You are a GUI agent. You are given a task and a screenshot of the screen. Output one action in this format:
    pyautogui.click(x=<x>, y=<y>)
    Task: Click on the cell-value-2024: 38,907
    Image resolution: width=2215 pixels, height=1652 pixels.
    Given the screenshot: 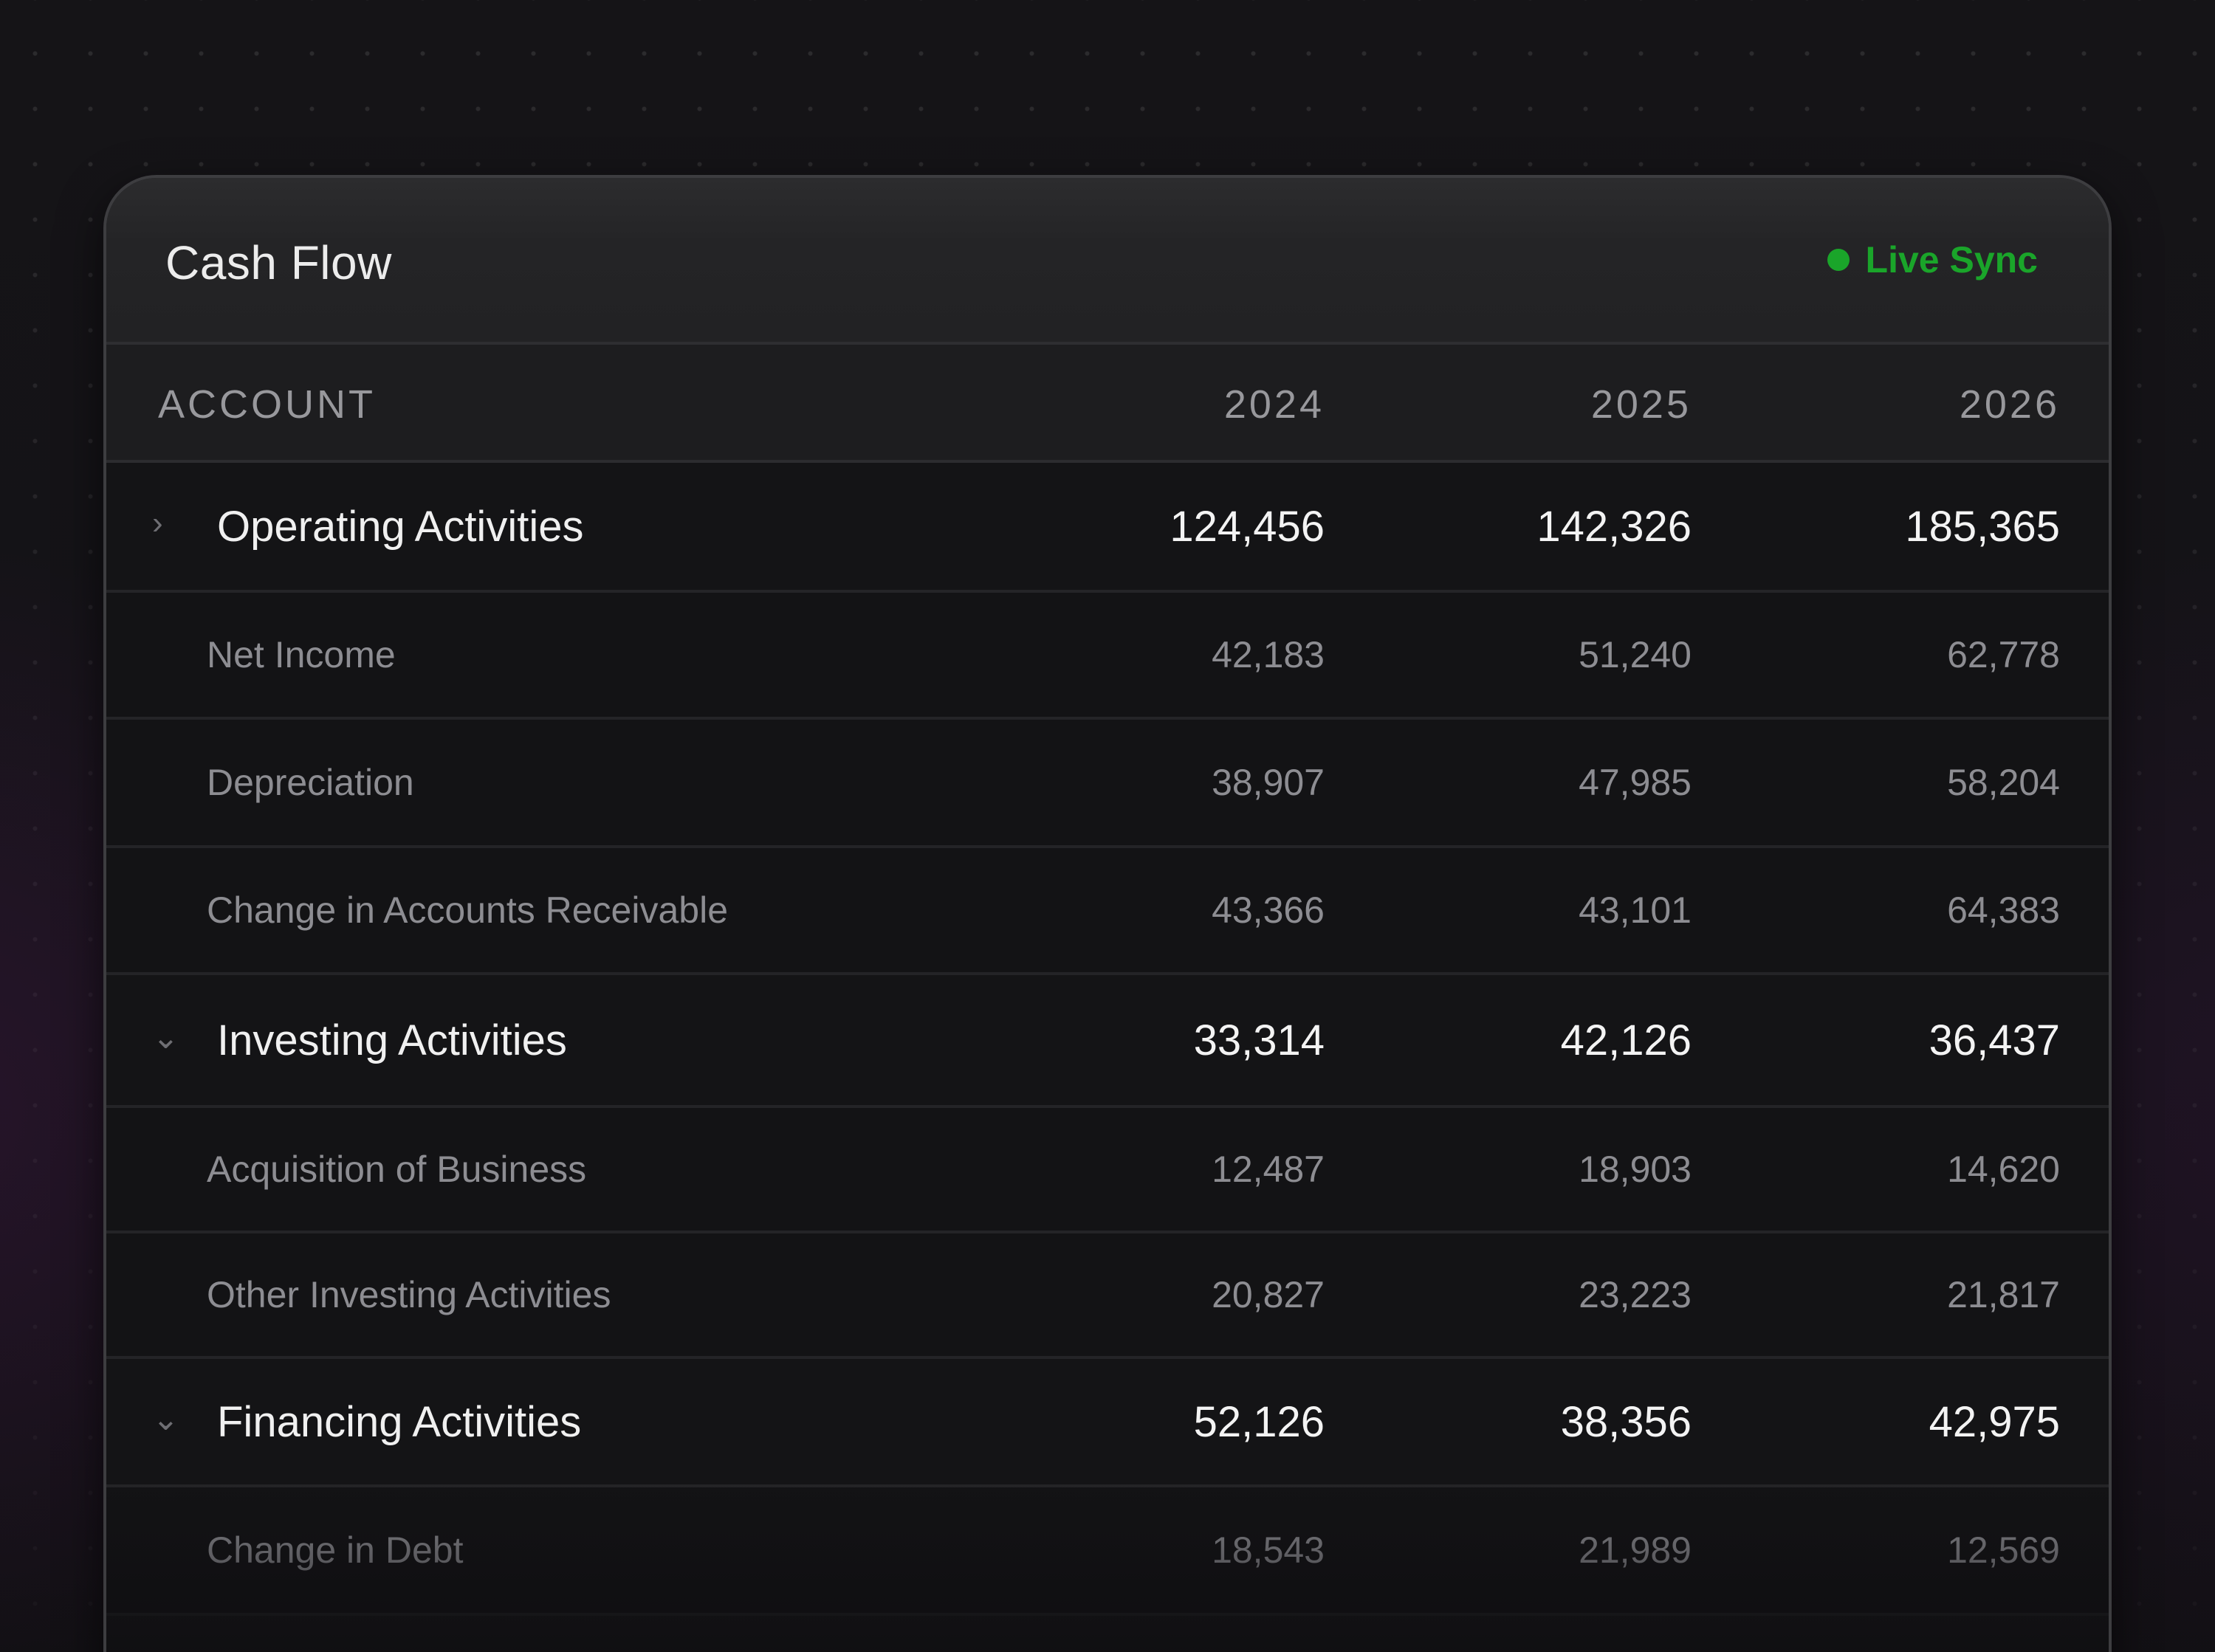 What is the action you would take?
    pyautogui.click(x=1268, y=782)
    